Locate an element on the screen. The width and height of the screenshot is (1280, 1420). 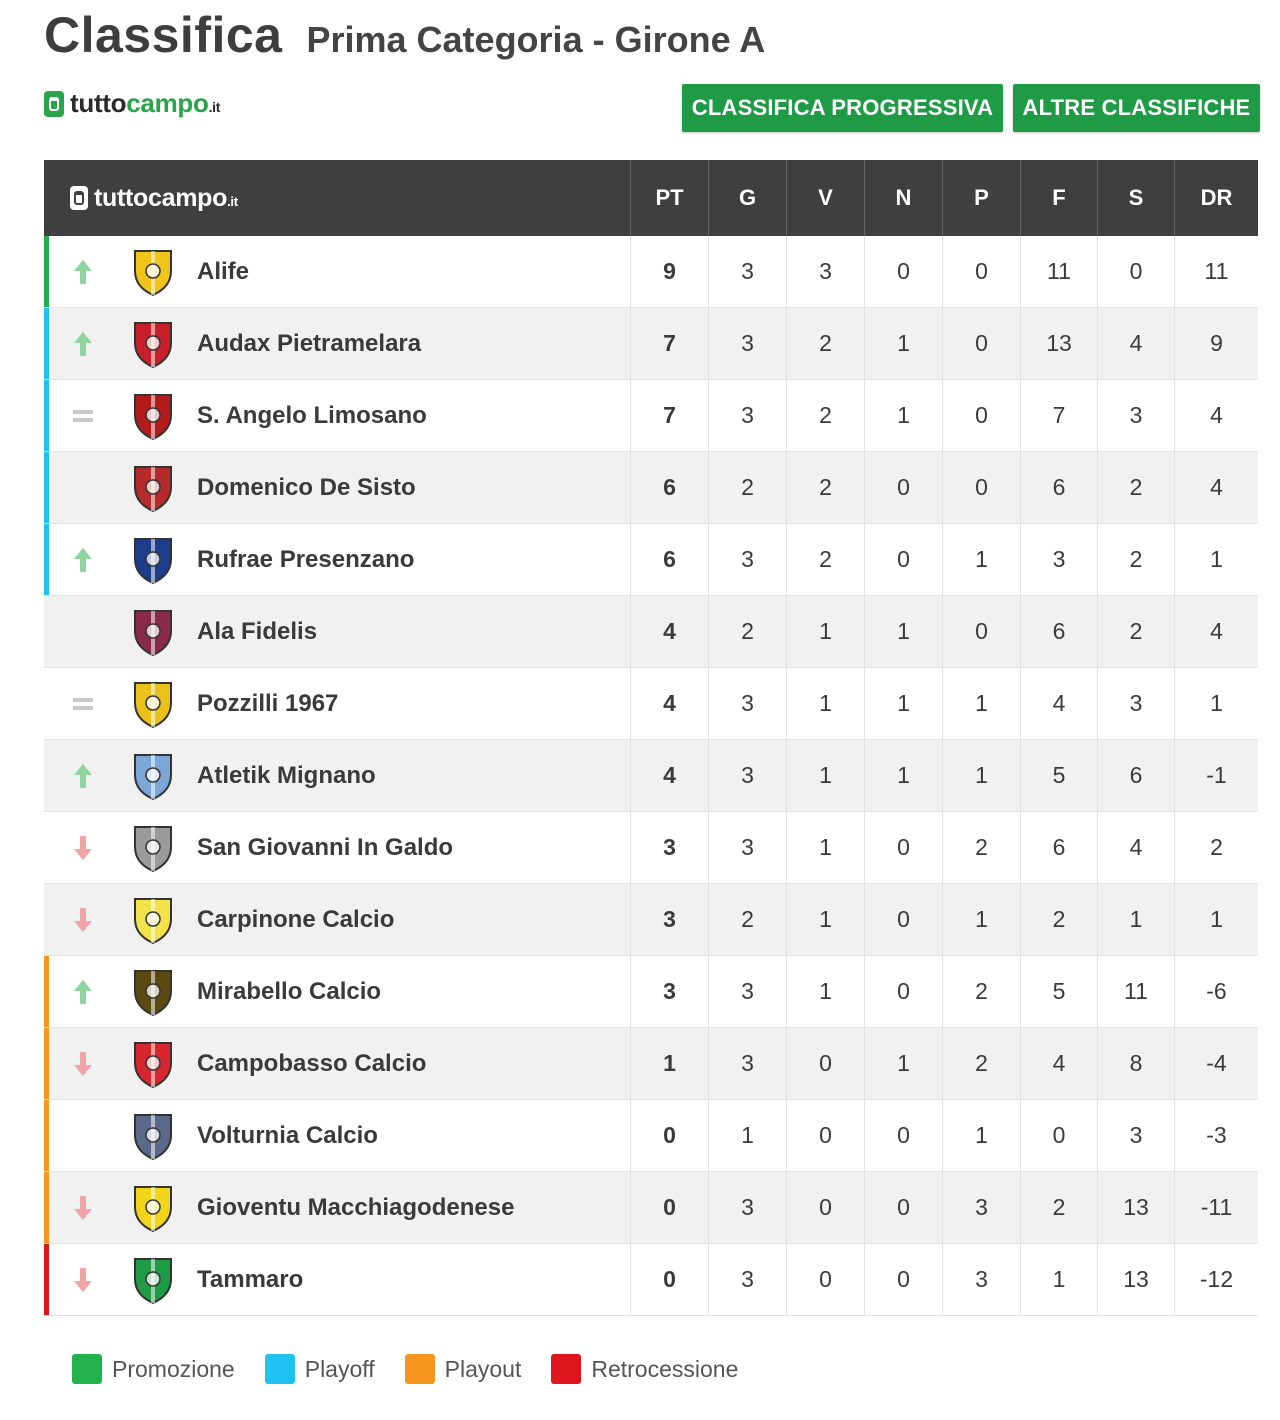
table-row: S. Angelo Limosano 7 3 2 1 0 7 3 4 is located at coordinates (651, 416).